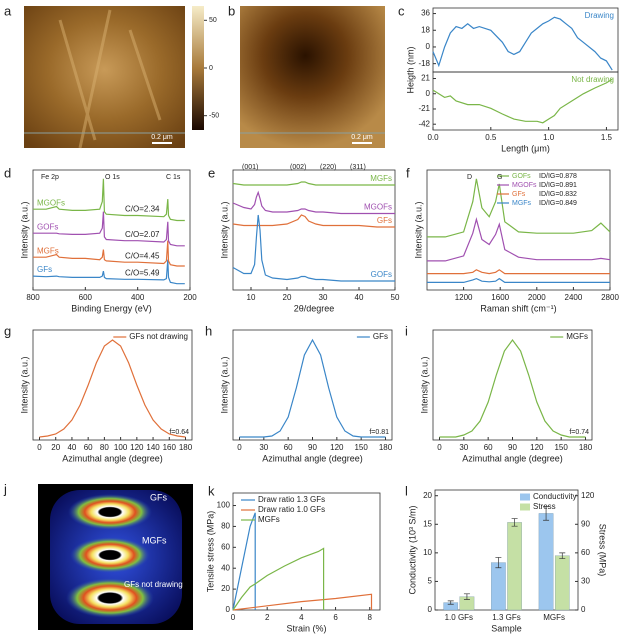 The width and height of the screenshot is (626, 644). Describe the element at coordinates (158, 336) in the screenshot. I see `legend-label: GFs not drawing` at that location.